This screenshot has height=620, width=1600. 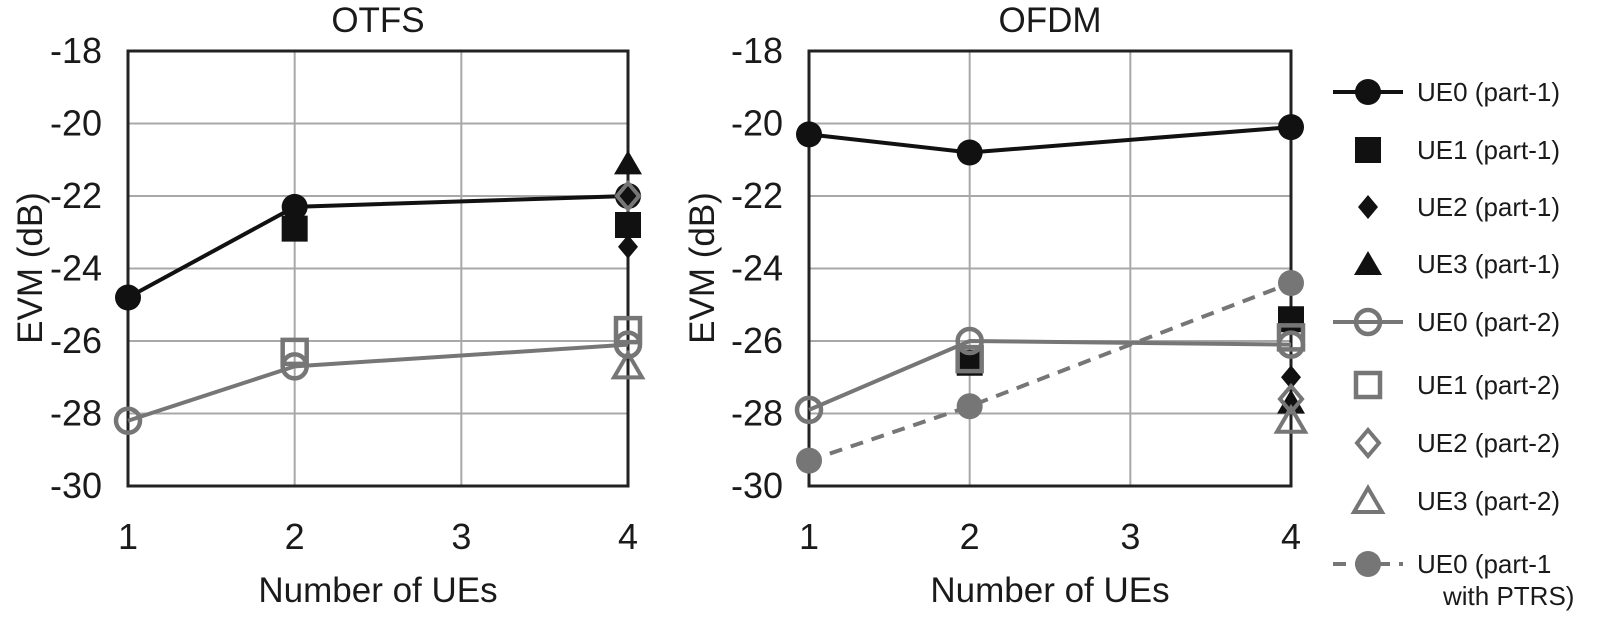 I want to click on series-line-ue0-part-1-with-ptrs, so click(x=1050, y=372).